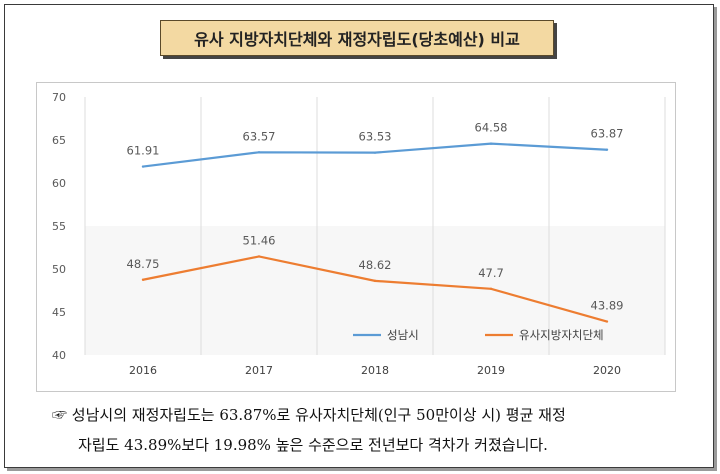 Image resolution: width=720 pixels, height=474 pixels. I want to click on data-label: 43.89, so click(607, 306).